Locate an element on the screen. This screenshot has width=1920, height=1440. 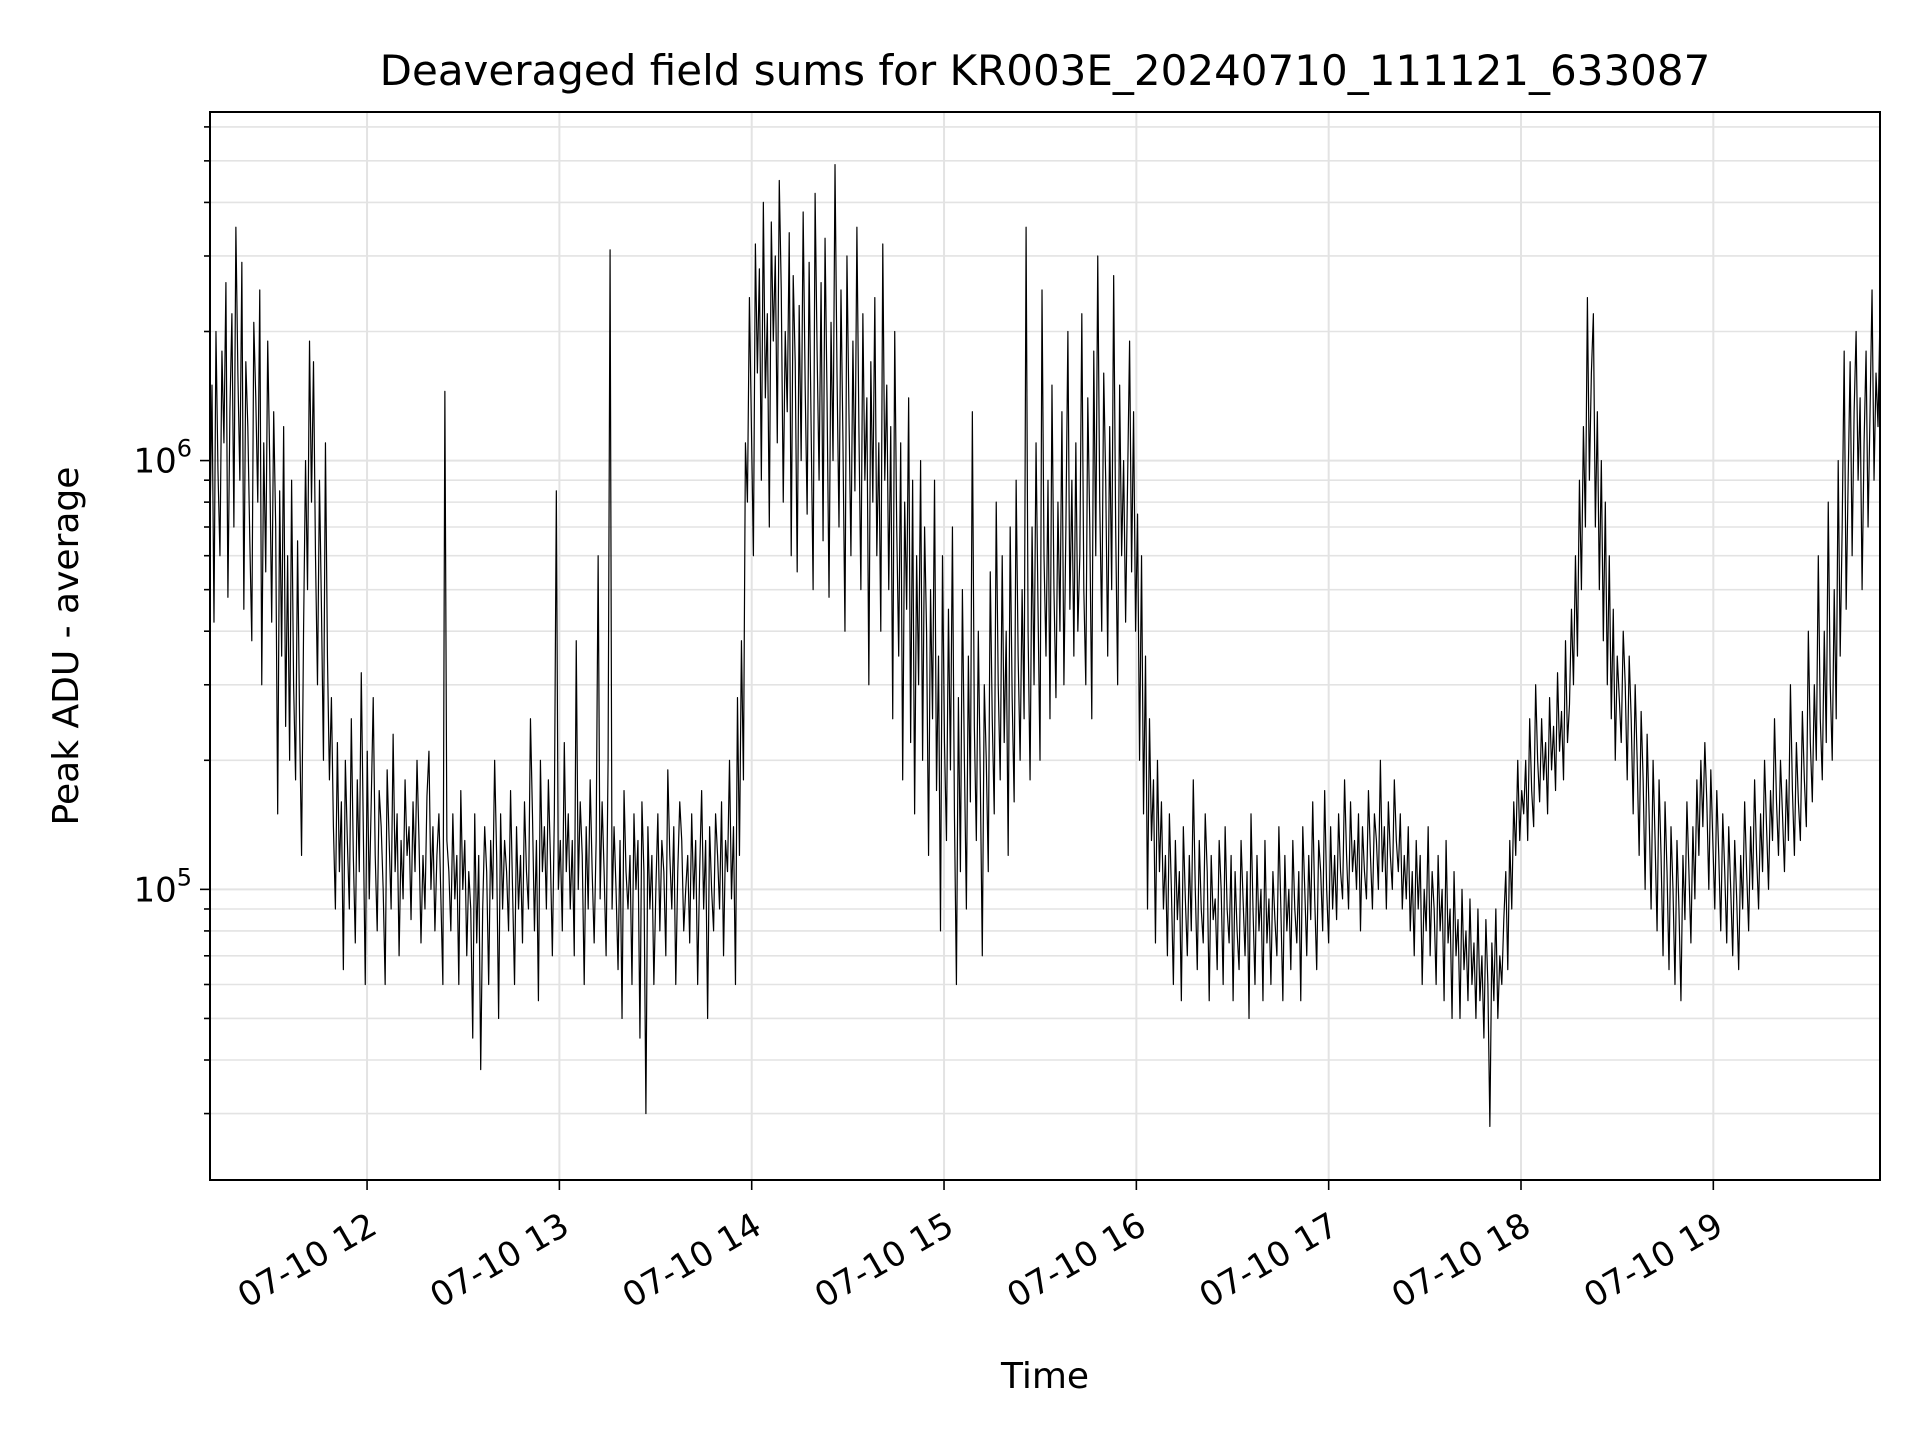
y-tick-label: 106 is located at coordinates (162, 458).